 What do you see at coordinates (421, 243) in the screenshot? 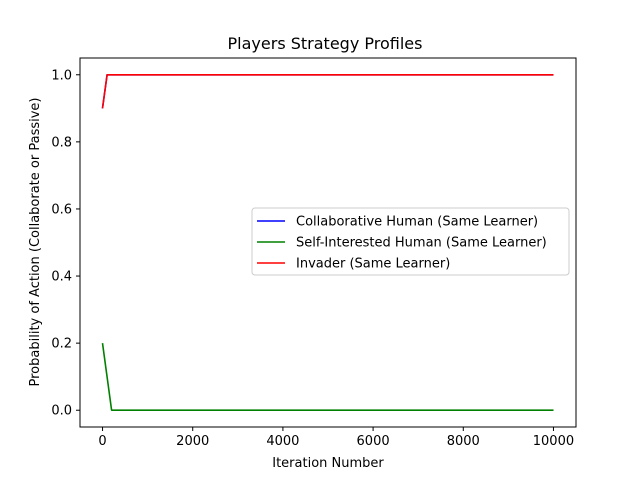
I see `legend-label-1: Self-Interested Human (Same Learner)` at bounding box center [421, 243].